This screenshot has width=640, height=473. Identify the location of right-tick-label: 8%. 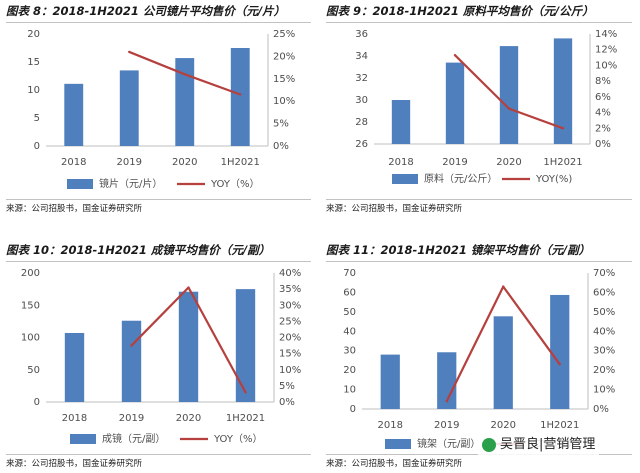
(603, 81).